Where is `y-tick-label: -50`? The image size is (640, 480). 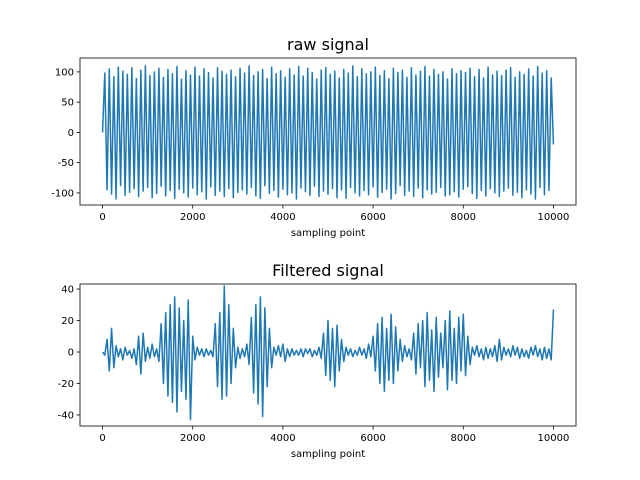 y-tick-label: -50 is located at coordinates (66, 163).